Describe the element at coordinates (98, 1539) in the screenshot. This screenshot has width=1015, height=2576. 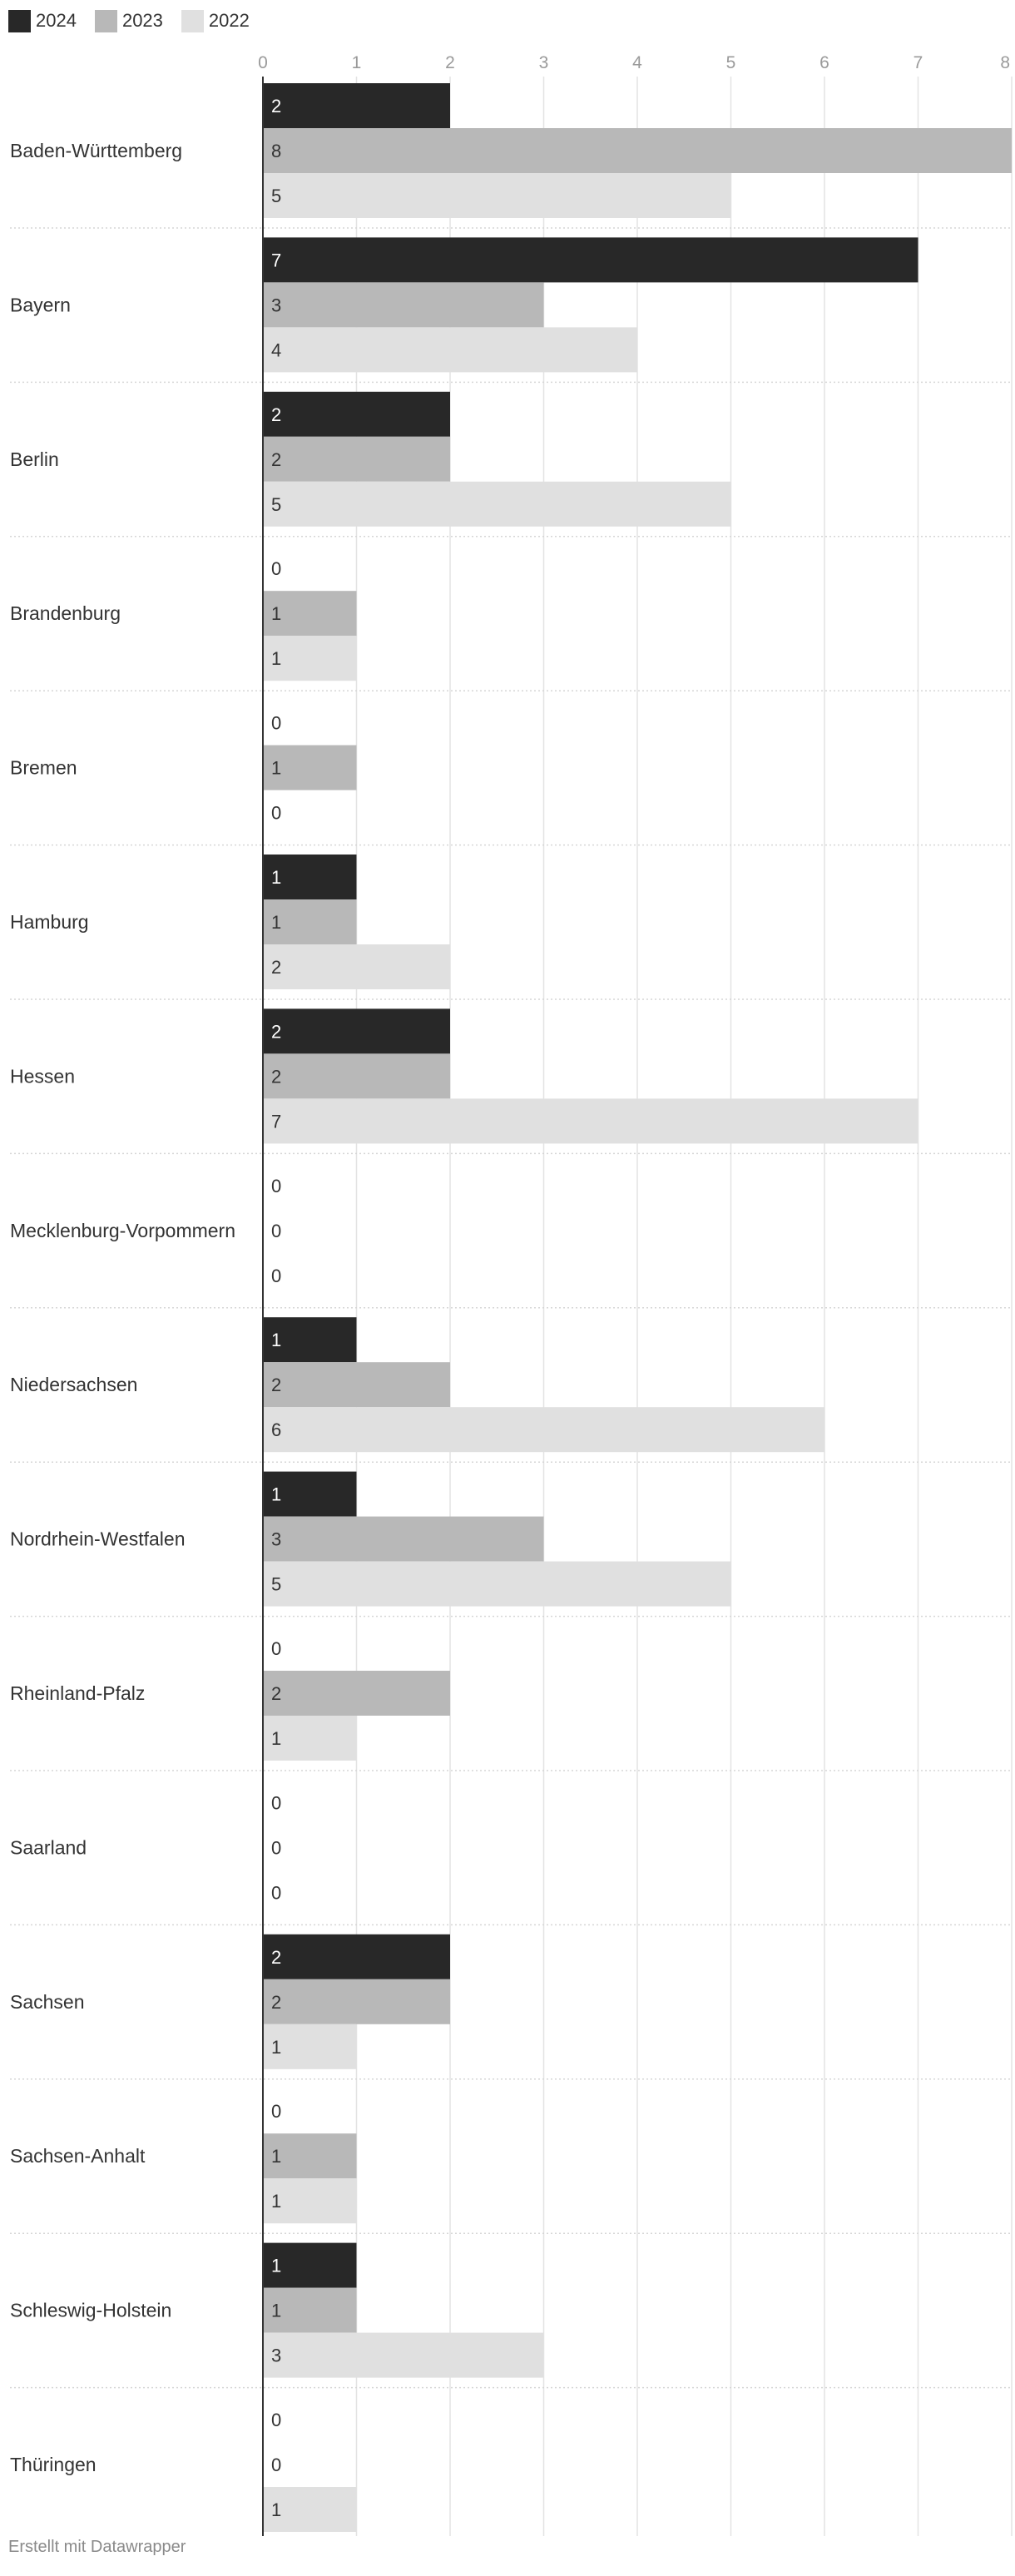
I see `category-label: Nordrhein-Westfalen` at that location.